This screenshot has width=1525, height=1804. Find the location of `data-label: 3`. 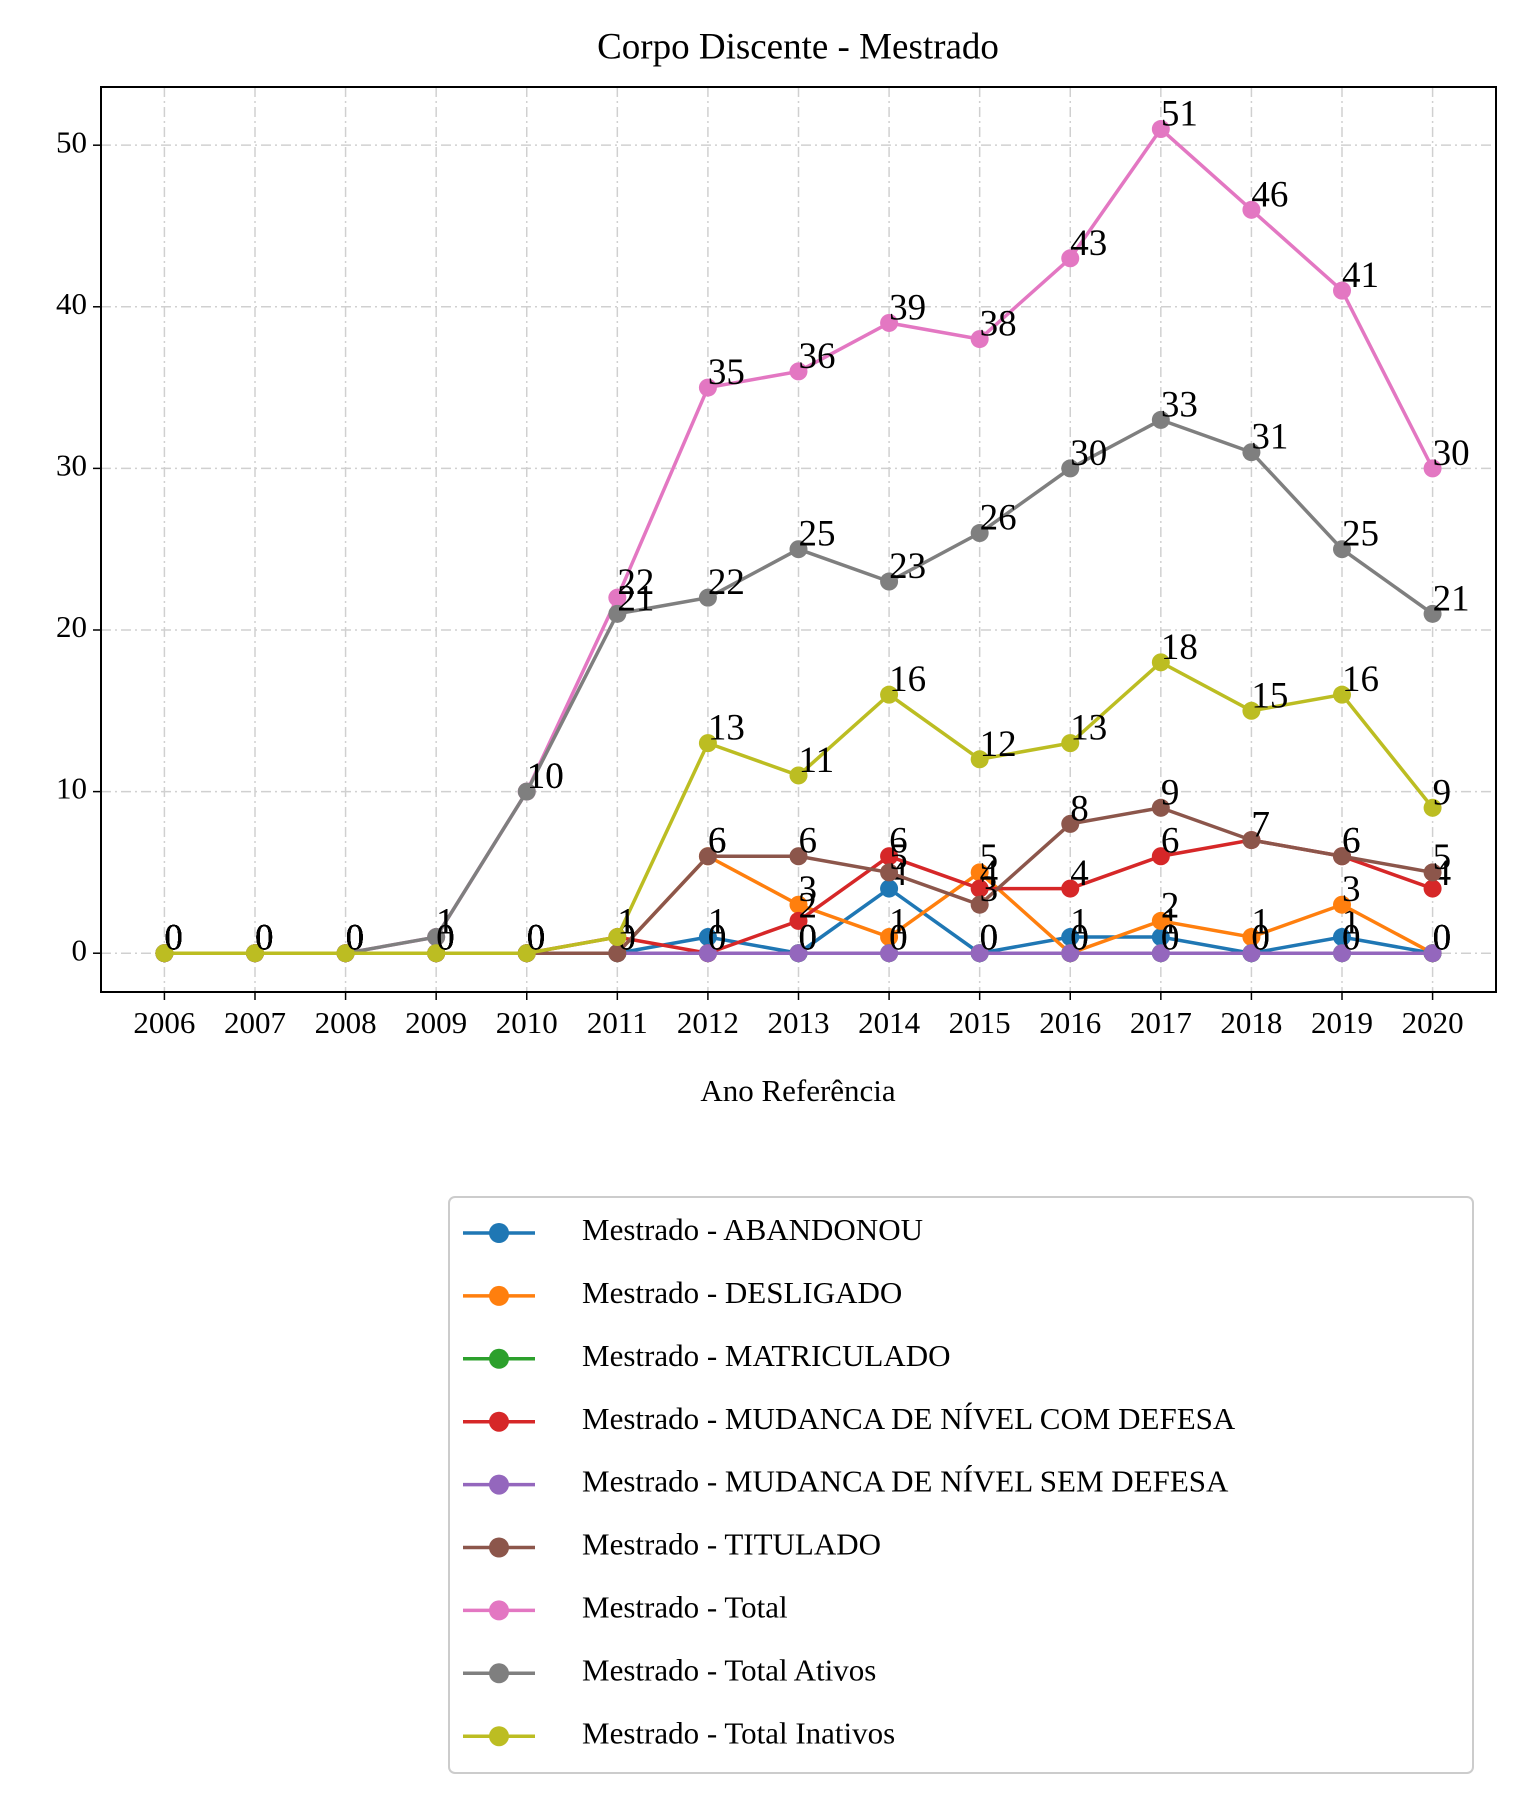

data-label: 3 is located at coordinates (989, 889).